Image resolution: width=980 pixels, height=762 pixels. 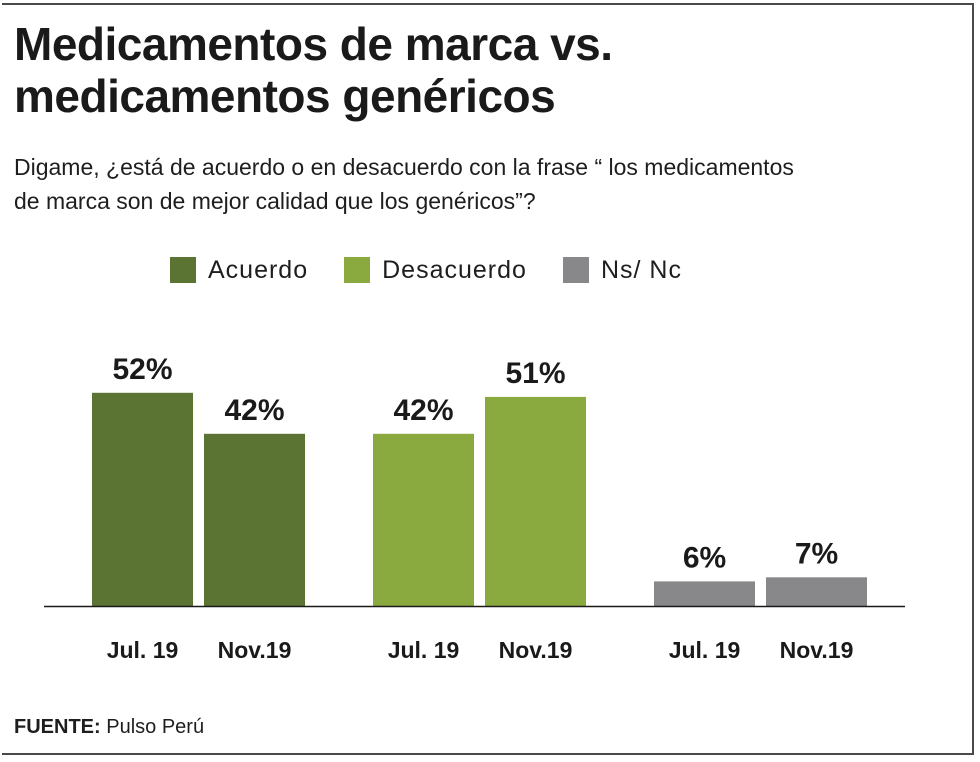 I want to click on legend-item-ns-nc: Ns/ Nc, so click(x=622, y=270).